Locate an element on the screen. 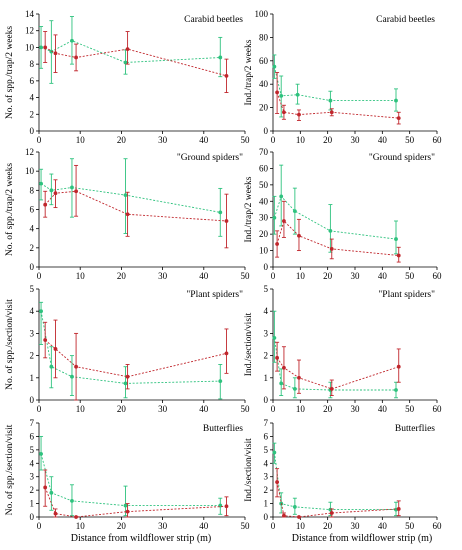 This screenshot has height=550, width=462. panel-title: "Ground spiders" is located at coordinates (402, 158).